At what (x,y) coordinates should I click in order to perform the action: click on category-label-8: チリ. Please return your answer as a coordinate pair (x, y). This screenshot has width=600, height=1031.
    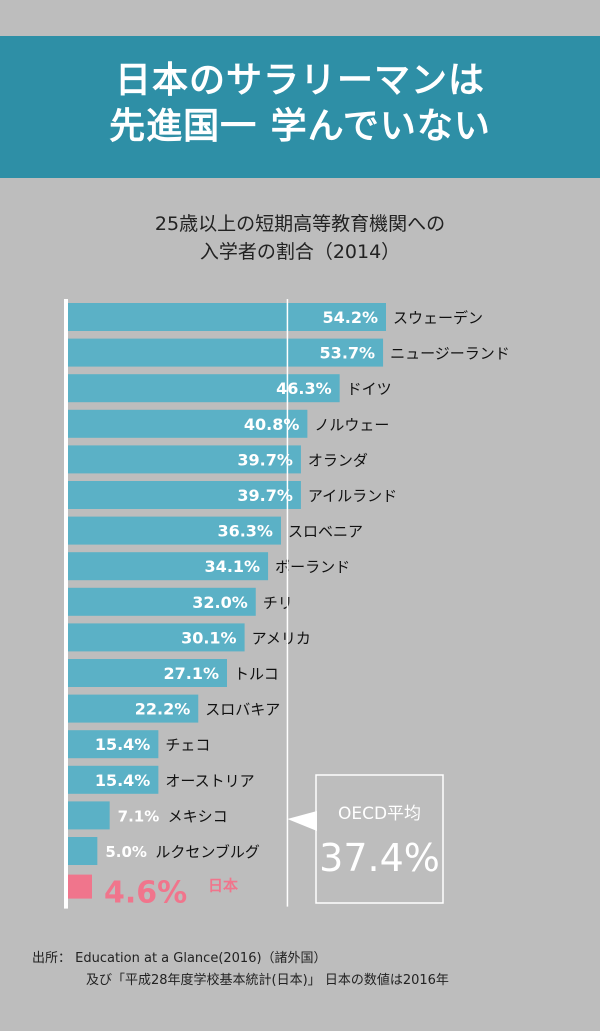
    Looking at the image, I should click on (278, 603).